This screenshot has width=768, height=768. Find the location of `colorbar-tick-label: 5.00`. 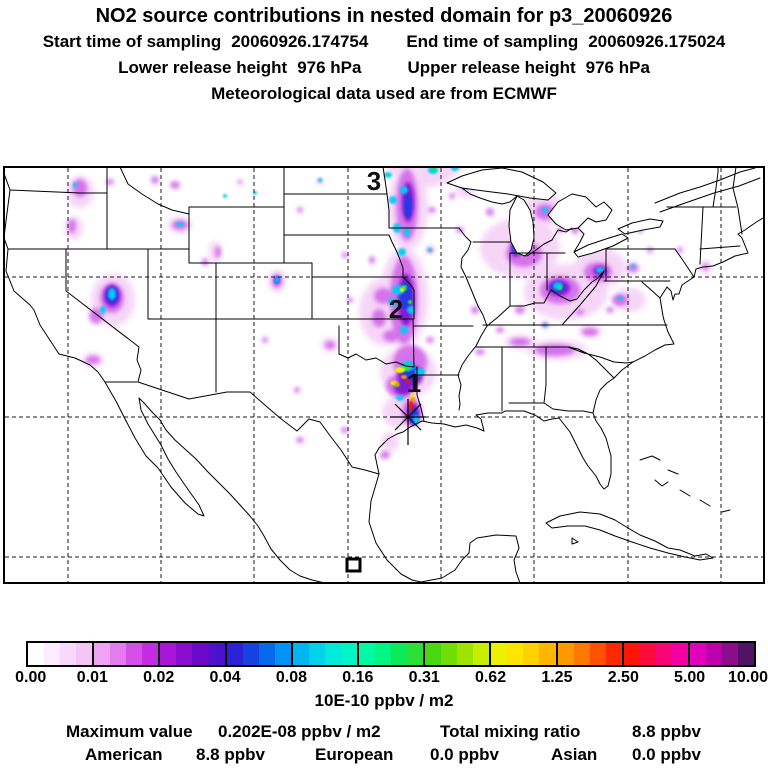

colorbar-tick-label: 5.00 is located at coordinates (690, 677).